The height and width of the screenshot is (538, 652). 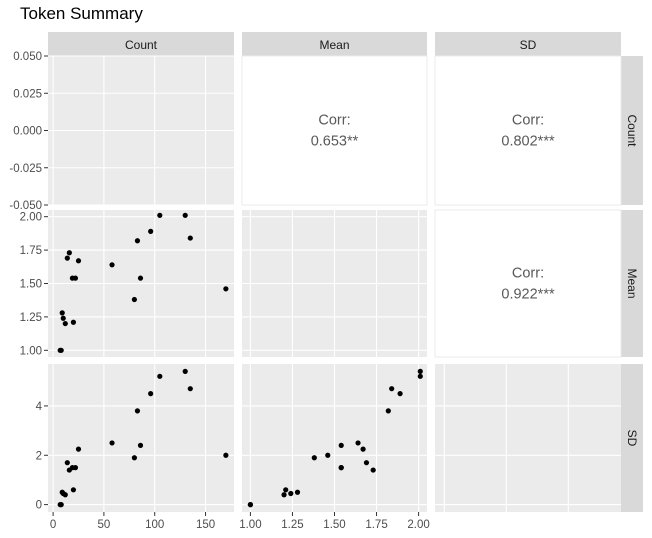 I want to click on corr-value: 0.922***, so click(x=528, y=295).